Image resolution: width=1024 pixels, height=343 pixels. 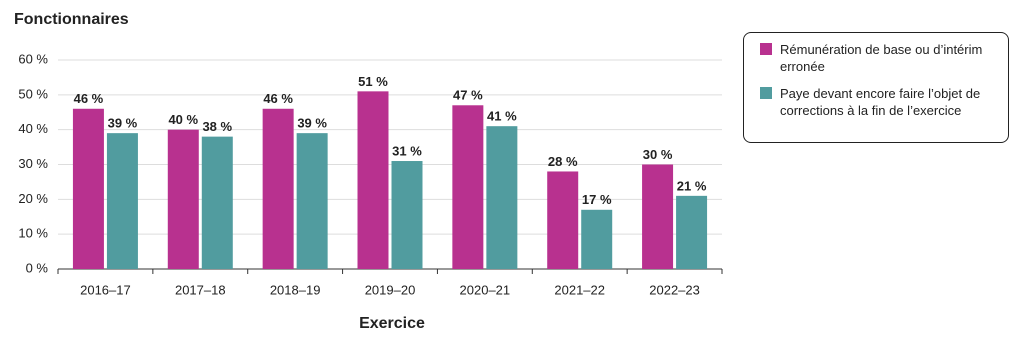 I want to click on y-tick-label: 60 %, so click(x=33, y=58).